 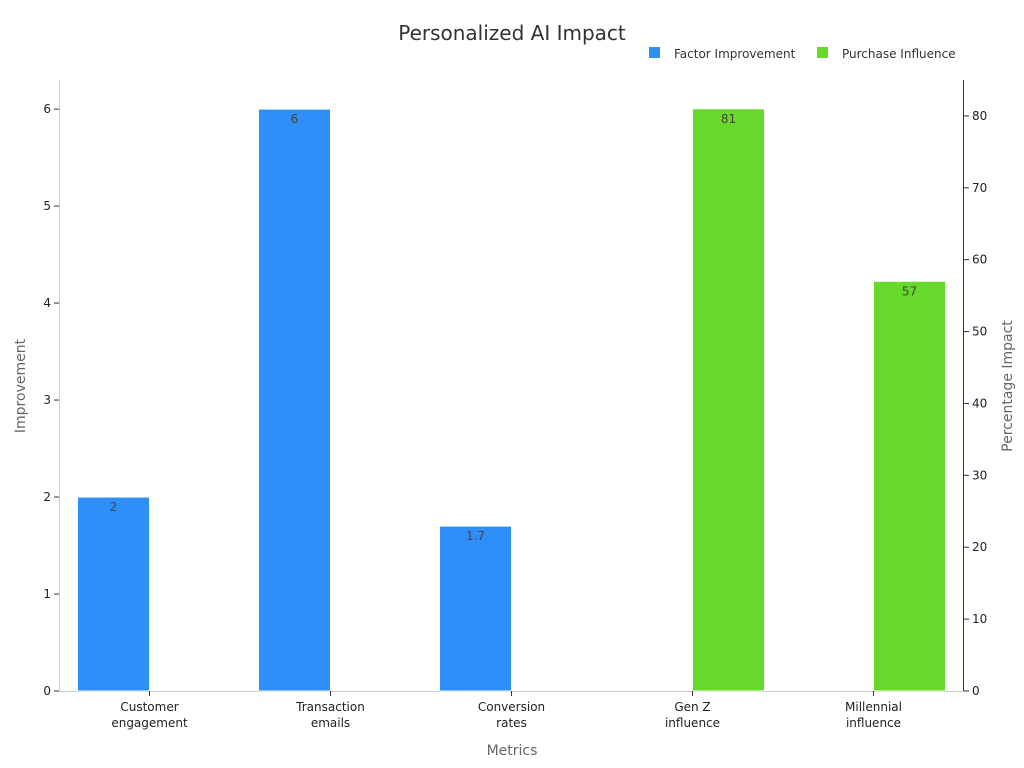 I want to click on x-axis-title: Metrics, so click(x=512, y=751).